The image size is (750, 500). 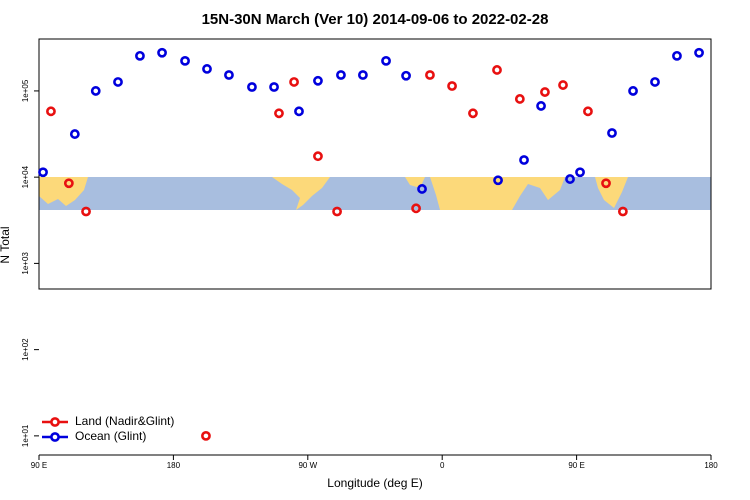 I want to click on y-axis-label: N Total, so click(x=6, y=244).